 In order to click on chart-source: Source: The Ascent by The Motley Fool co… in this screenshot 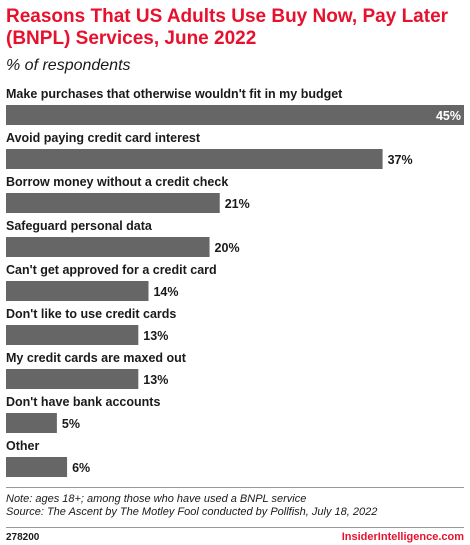, I will do `click(192, 512)`.